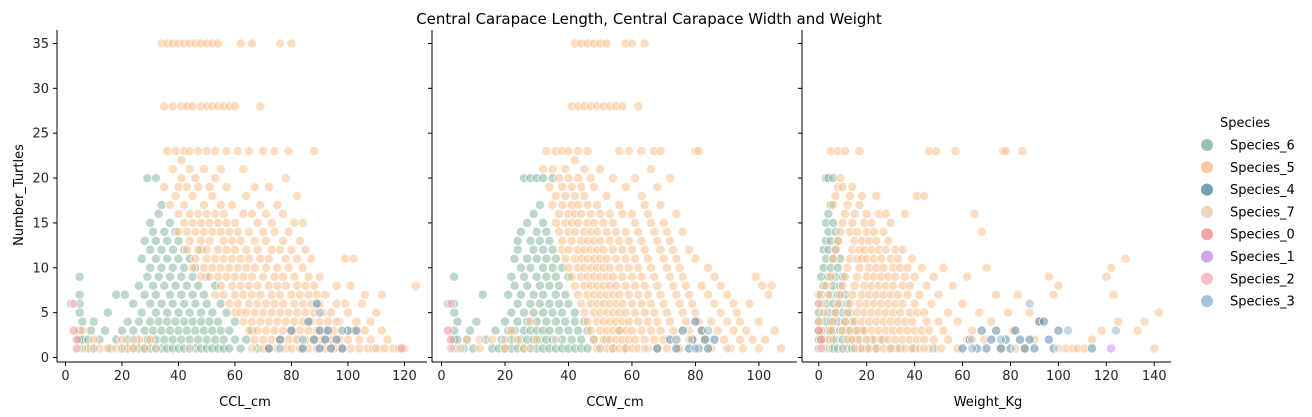 Image resolution: width=1312 pixels, height=417 pixels. I want to click on x-tick-label: 140, so click(1154, 376).